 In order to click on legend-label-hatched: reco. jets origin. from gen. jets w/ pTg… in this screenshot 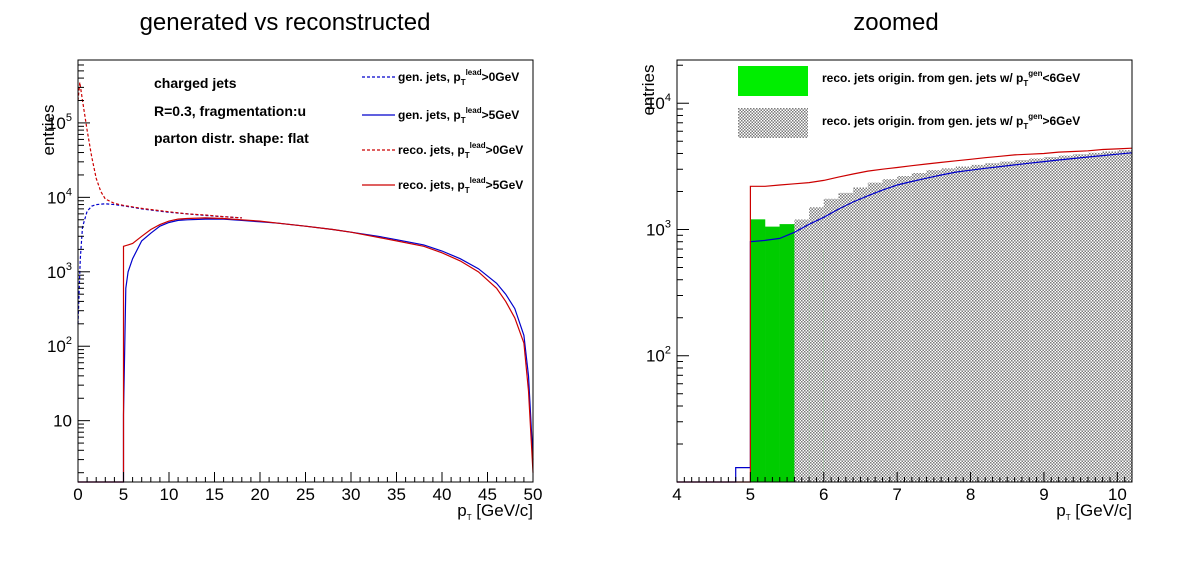, I will do `click(951, 121)`.